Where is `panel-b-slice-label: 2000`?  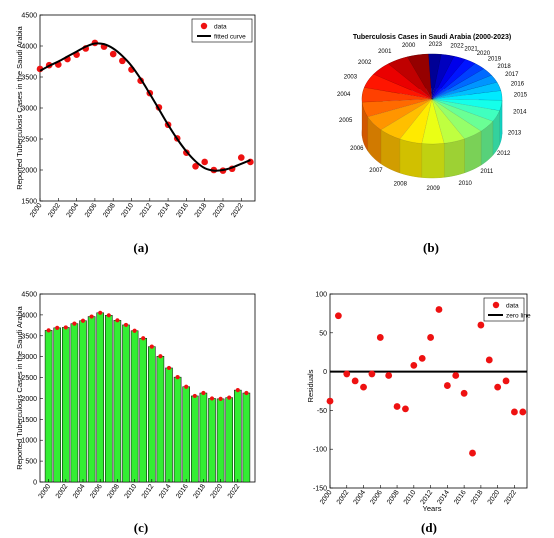 panel-b-slice-label: 2000 is located at coordinates (409, 46).